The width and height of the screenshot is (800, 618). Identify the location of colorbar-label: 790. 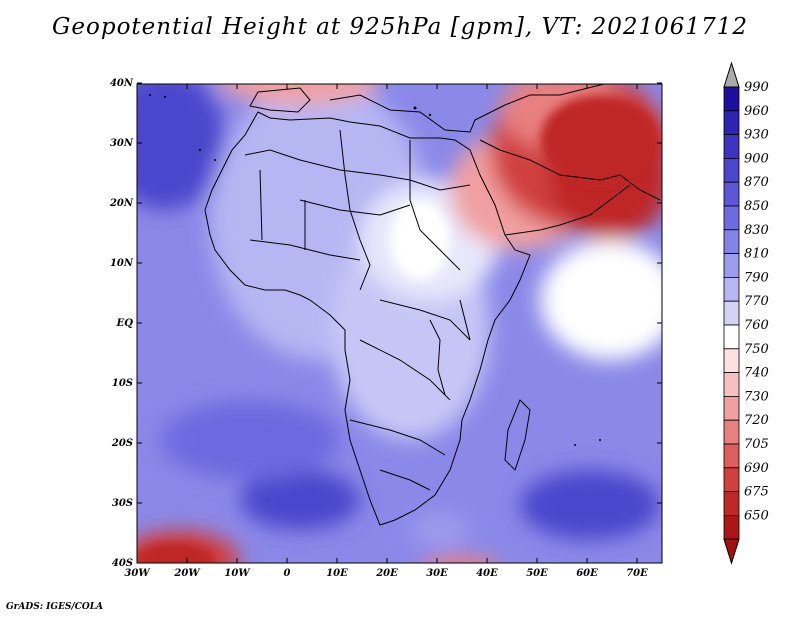
(756, 277).